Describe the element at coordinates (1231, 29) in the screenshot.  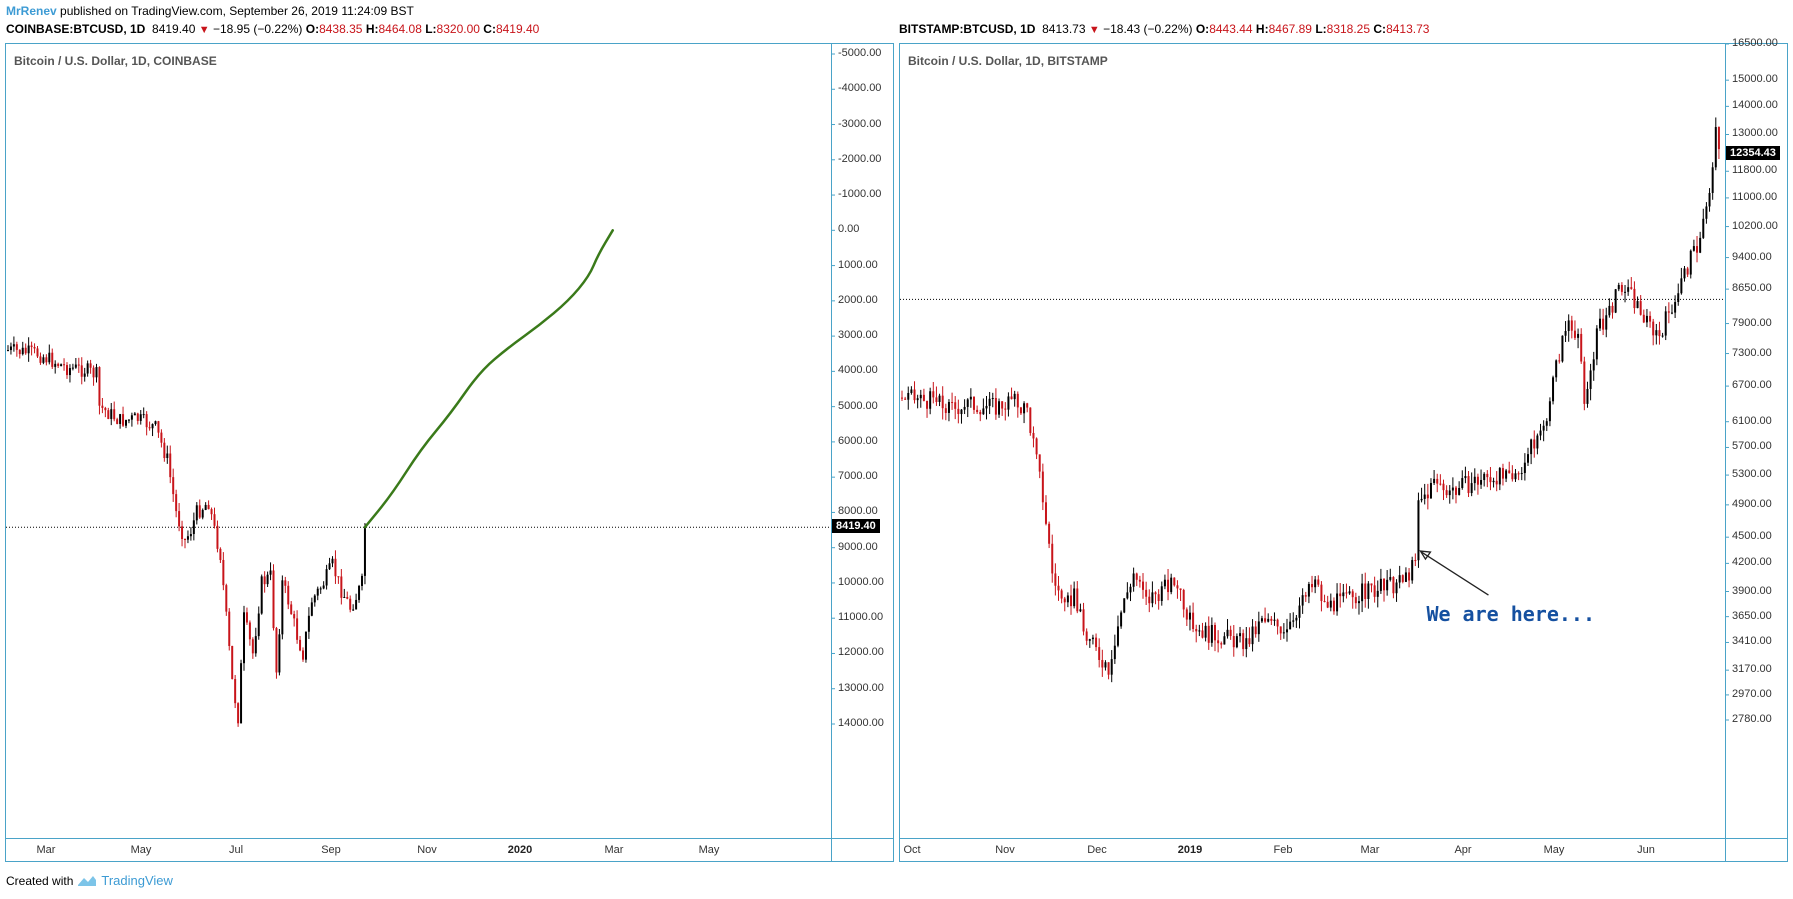
I see `right-open: 8443.44` at that location.